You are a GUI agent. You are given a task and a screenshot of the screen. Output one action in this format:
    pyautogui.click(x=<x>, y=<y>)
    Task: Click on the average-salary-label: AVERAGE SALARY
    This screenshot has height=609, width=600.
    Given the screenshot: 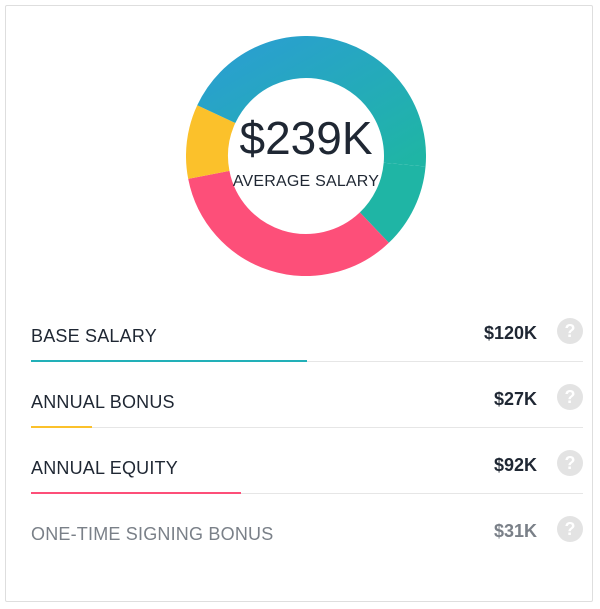 What is the action you would take?
    pyautogui.click(x=306, y=181)
    